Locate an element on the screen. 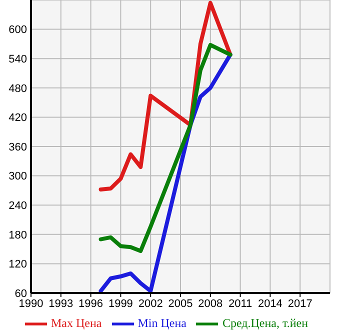  x-tick-label: 2005 is located at coordinates (180, 304).